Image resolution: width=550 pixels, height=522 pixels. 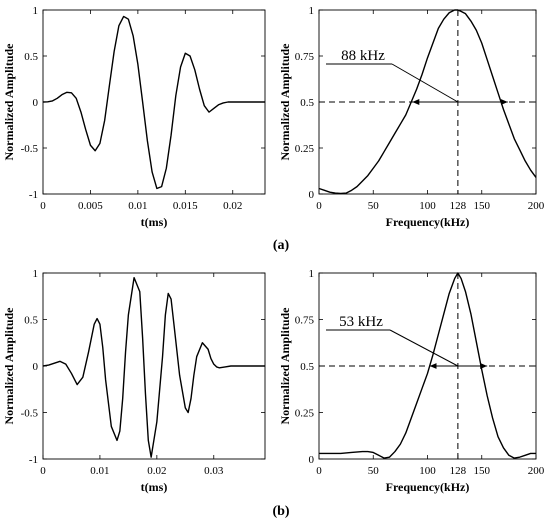 What do you see at coordinates (214, 471) in the screenshot?
I see `x-tick-label: 0.03` at bounding box center [214, 471].